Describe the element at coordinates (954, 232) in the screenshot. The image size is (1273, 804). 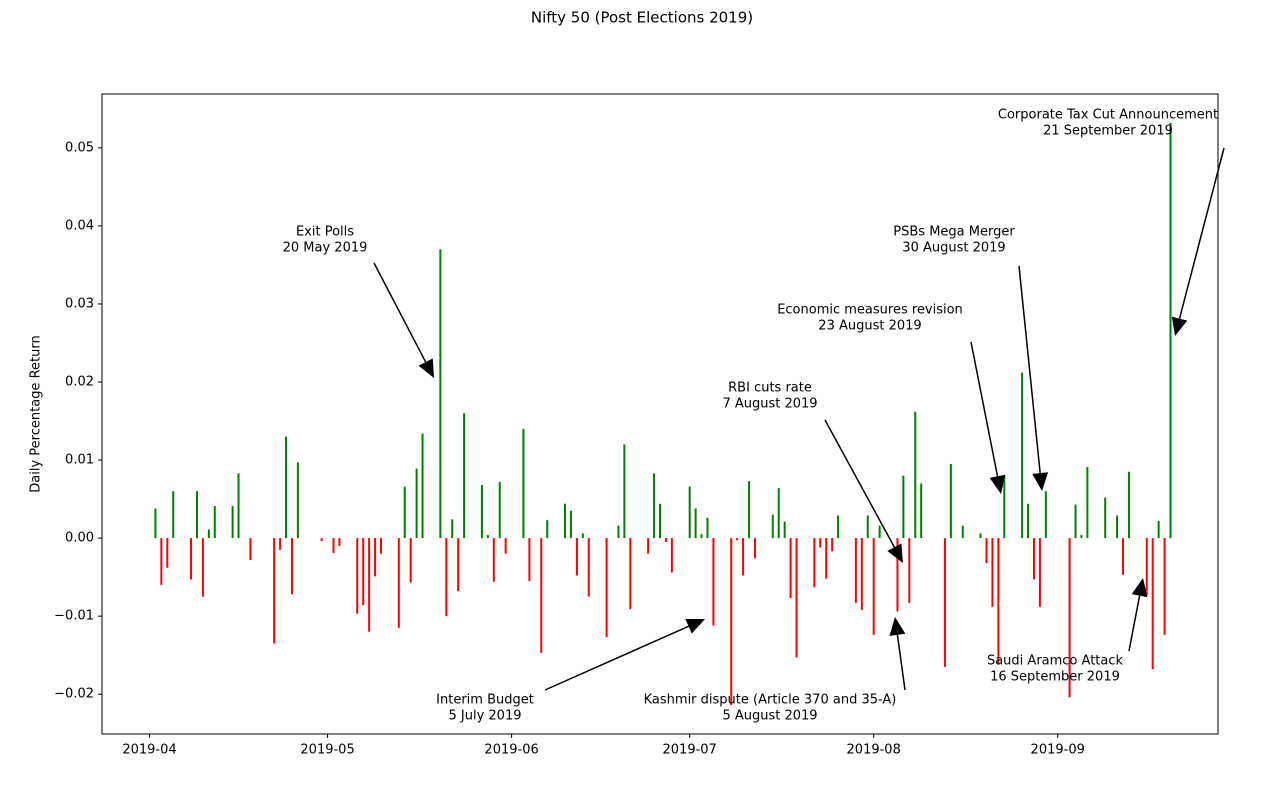
I see `annotation-text: PSBs Mega Merger` at that location.